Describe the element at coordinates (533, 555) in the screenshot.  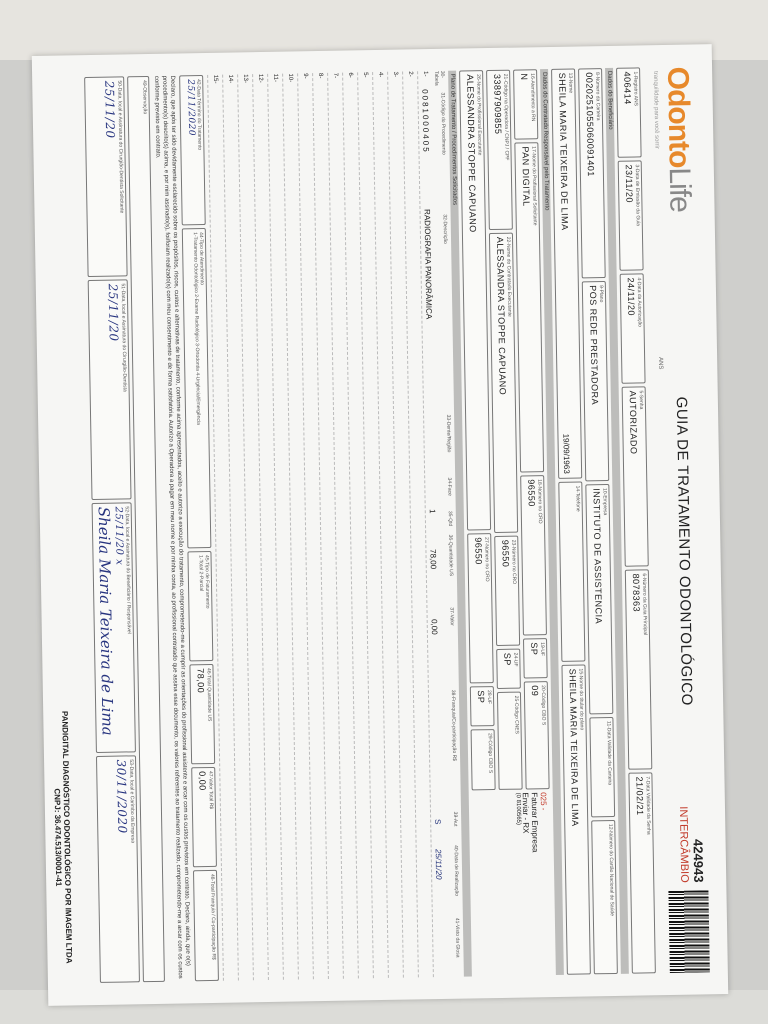
I see `field-cro: 18-Número no CRO 96550` at that location.